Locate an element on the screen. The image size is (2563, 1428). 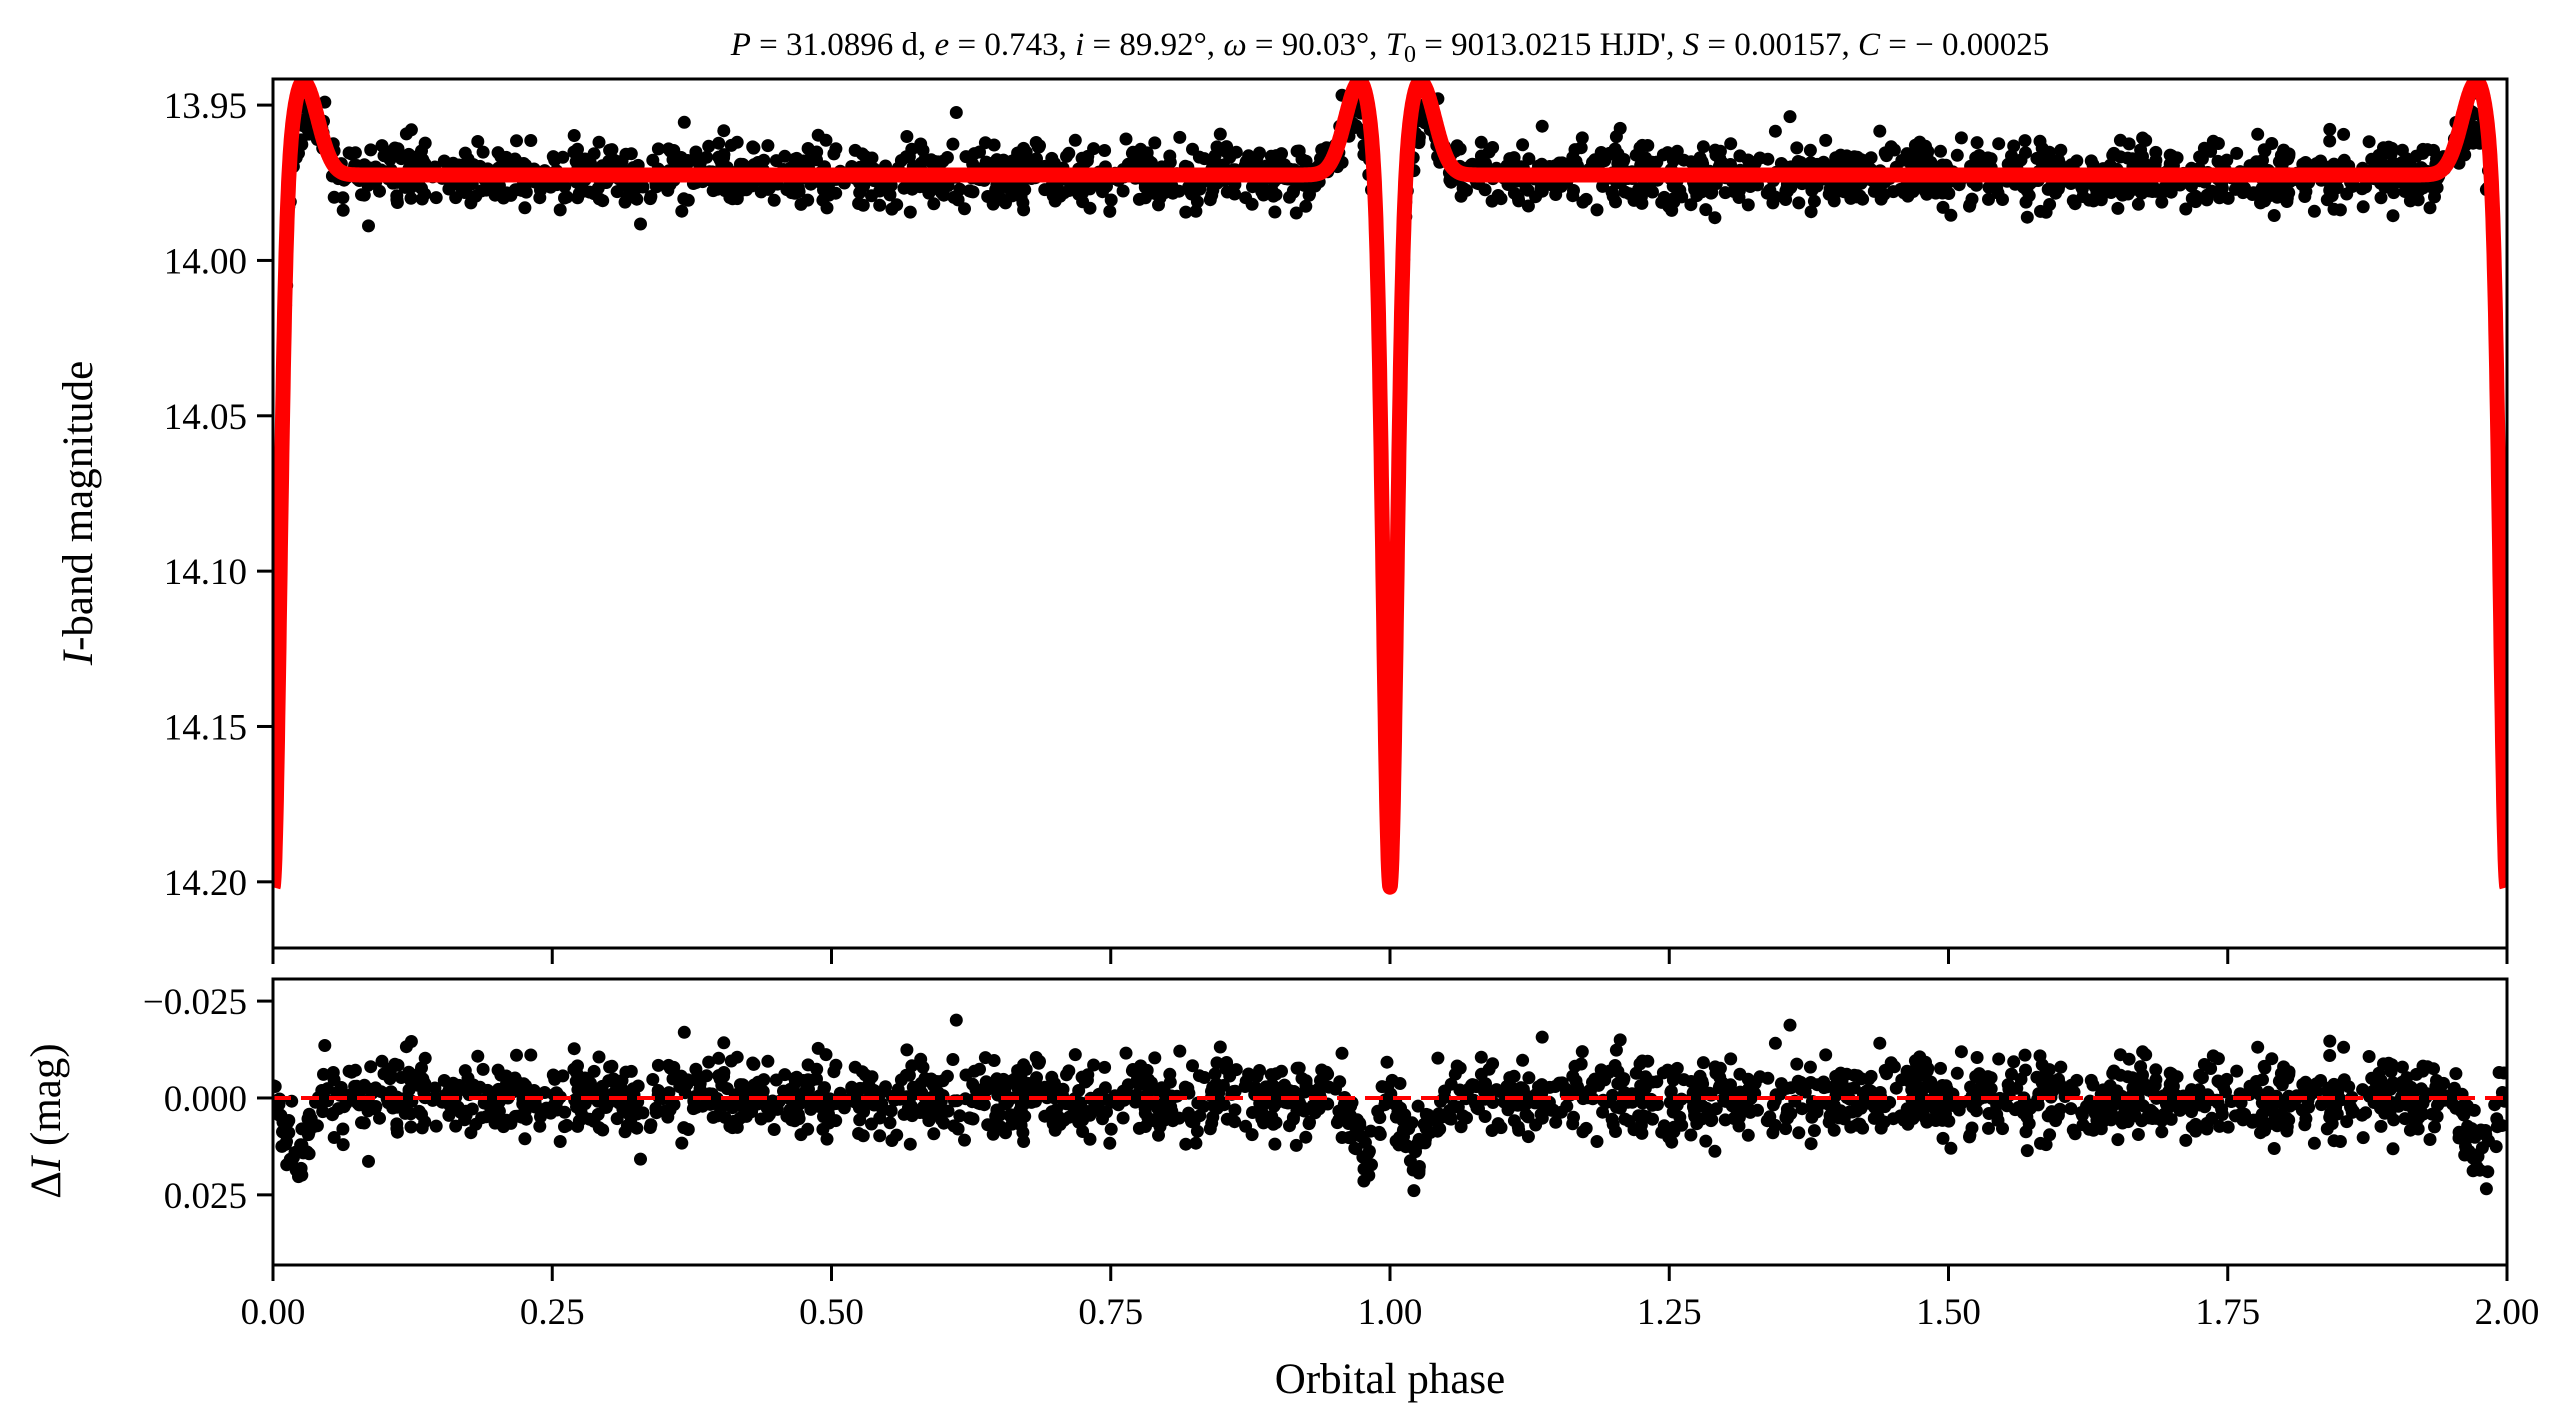
y-tick-label: 13.95 is located at coordinates (205, 106).